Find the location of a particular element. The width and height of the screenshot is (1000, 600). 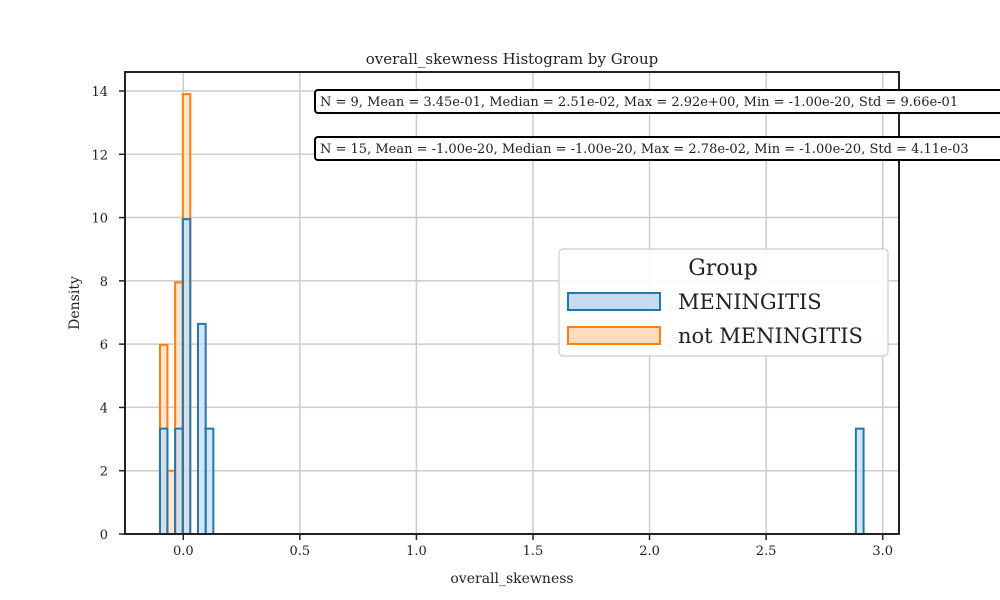

y-tick-label: 14 is located at coordinates (99, 92).